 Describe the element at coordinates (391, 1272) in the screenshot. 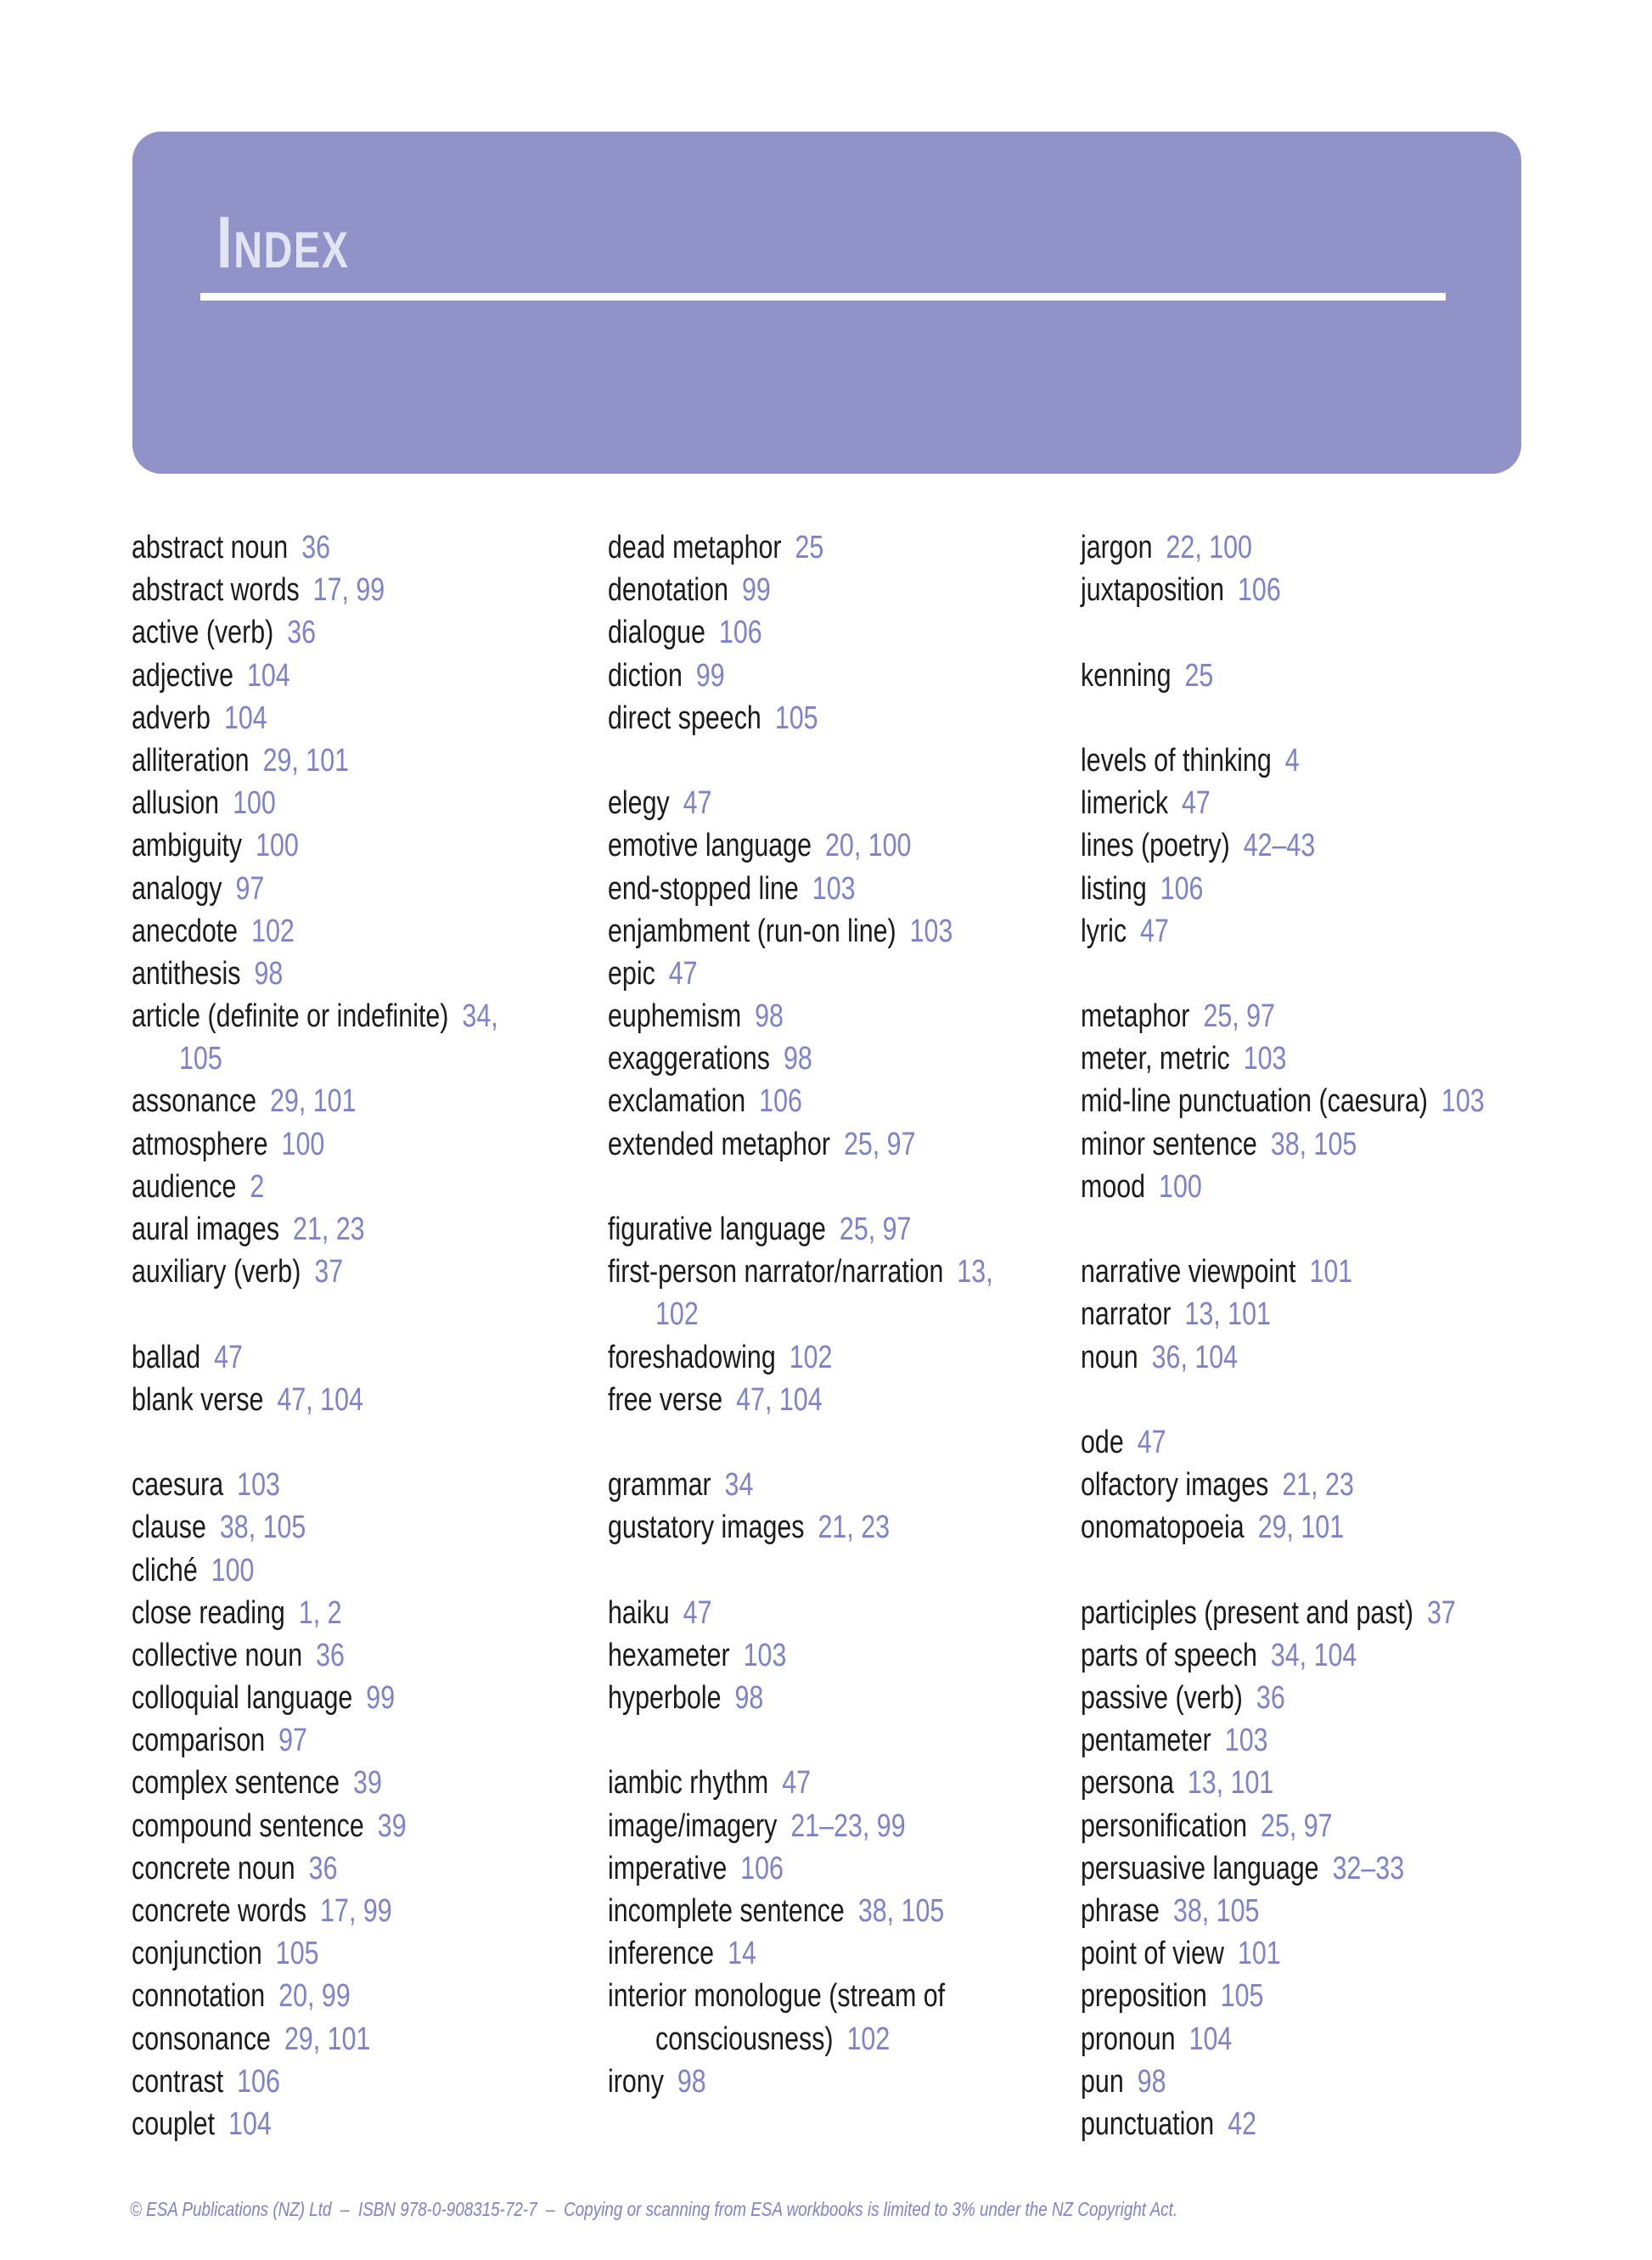

I see `index-entry: auxiliary (verb) 37` at that location.